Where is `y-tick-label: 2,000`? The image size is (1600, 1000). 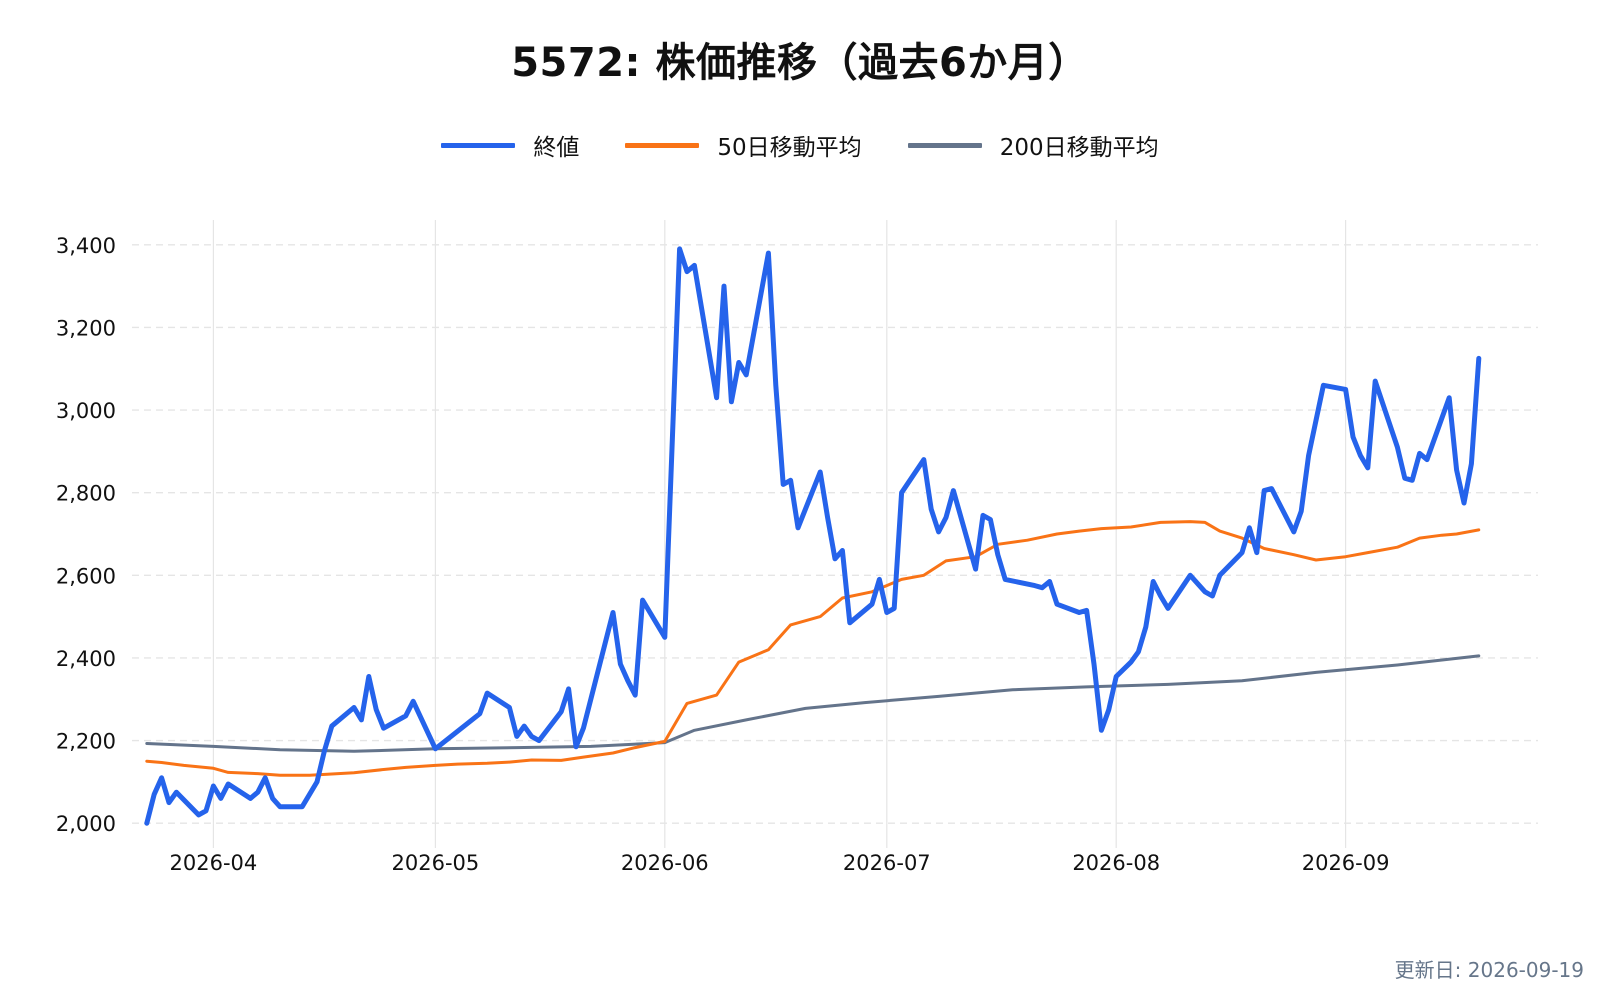
y-tick-label: 2,000 is located at coordinates (86, 824).